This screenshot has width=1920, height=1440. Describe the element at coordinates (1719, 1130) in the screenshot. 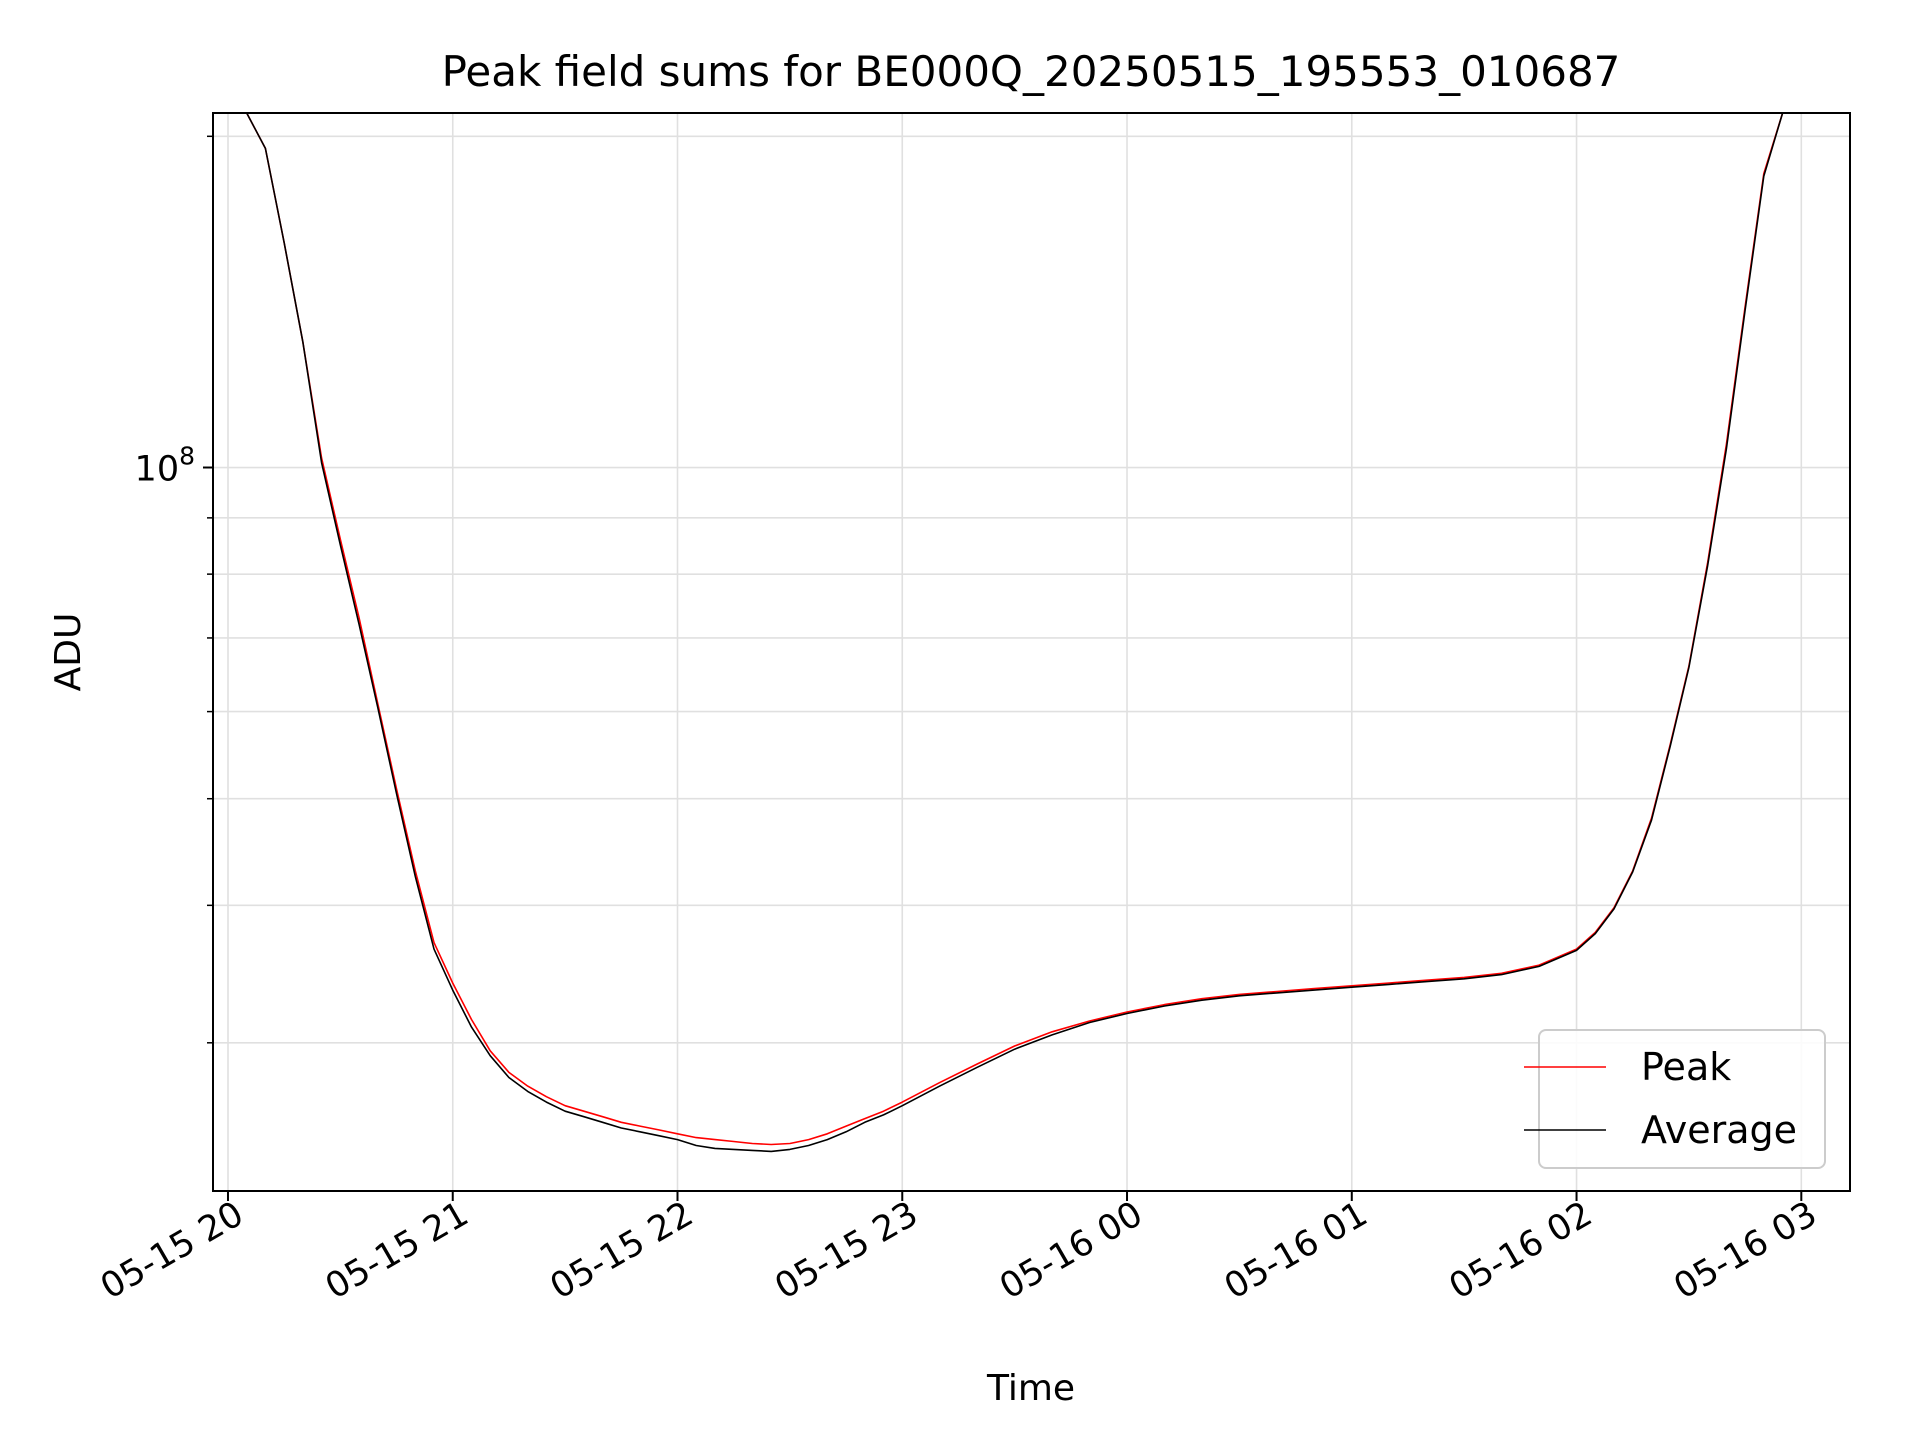

I see `legend-average-label: Average` at that location.